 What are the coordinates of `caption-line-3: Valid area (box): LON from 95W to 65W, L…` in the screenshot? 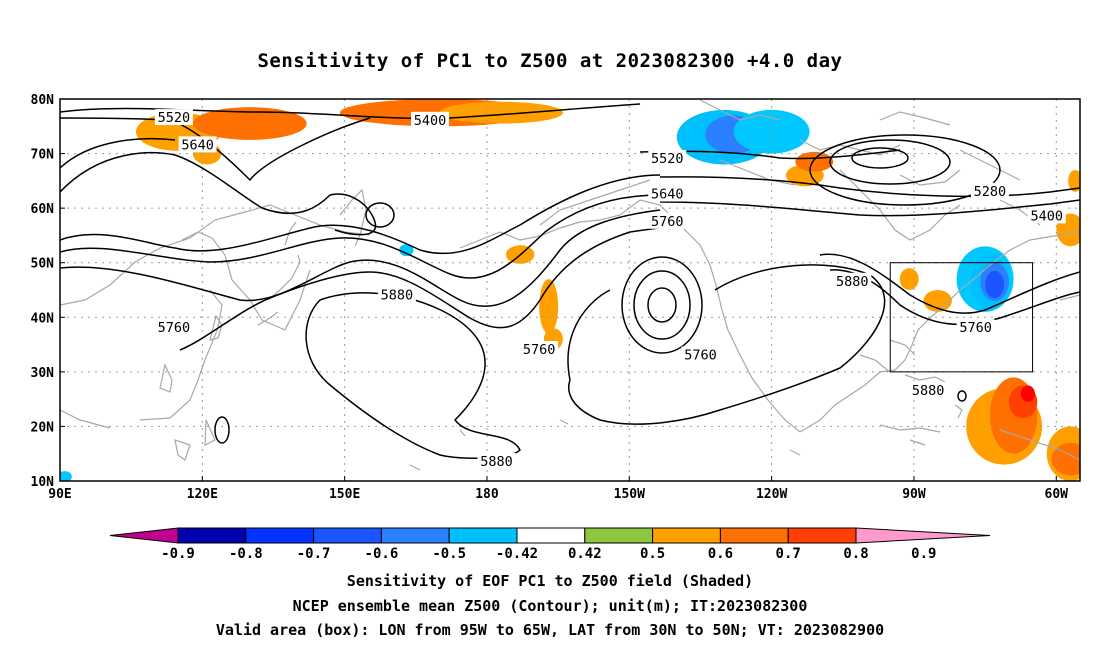 It's located at (550, 630).